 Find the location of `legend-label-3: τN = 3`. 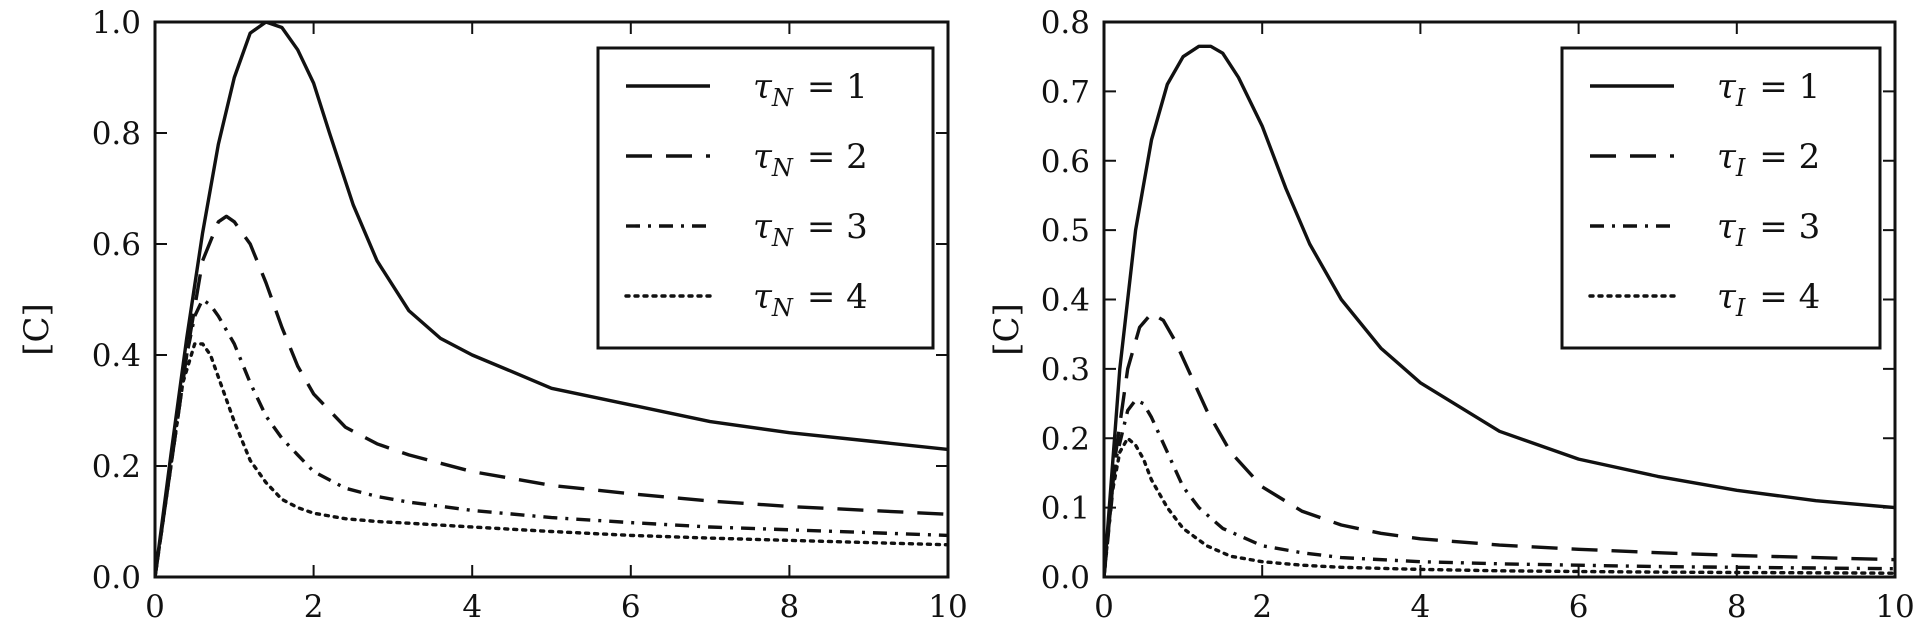

legend-label-3: τN = 3 is located at coordinates (810, 229).